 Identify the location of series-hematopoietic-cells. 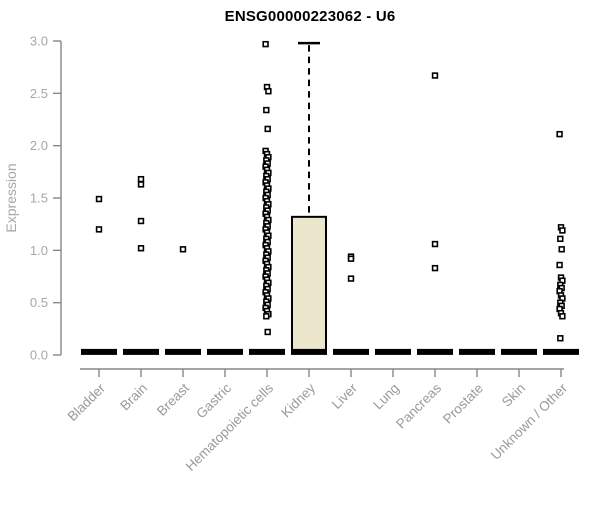
(267, 197).